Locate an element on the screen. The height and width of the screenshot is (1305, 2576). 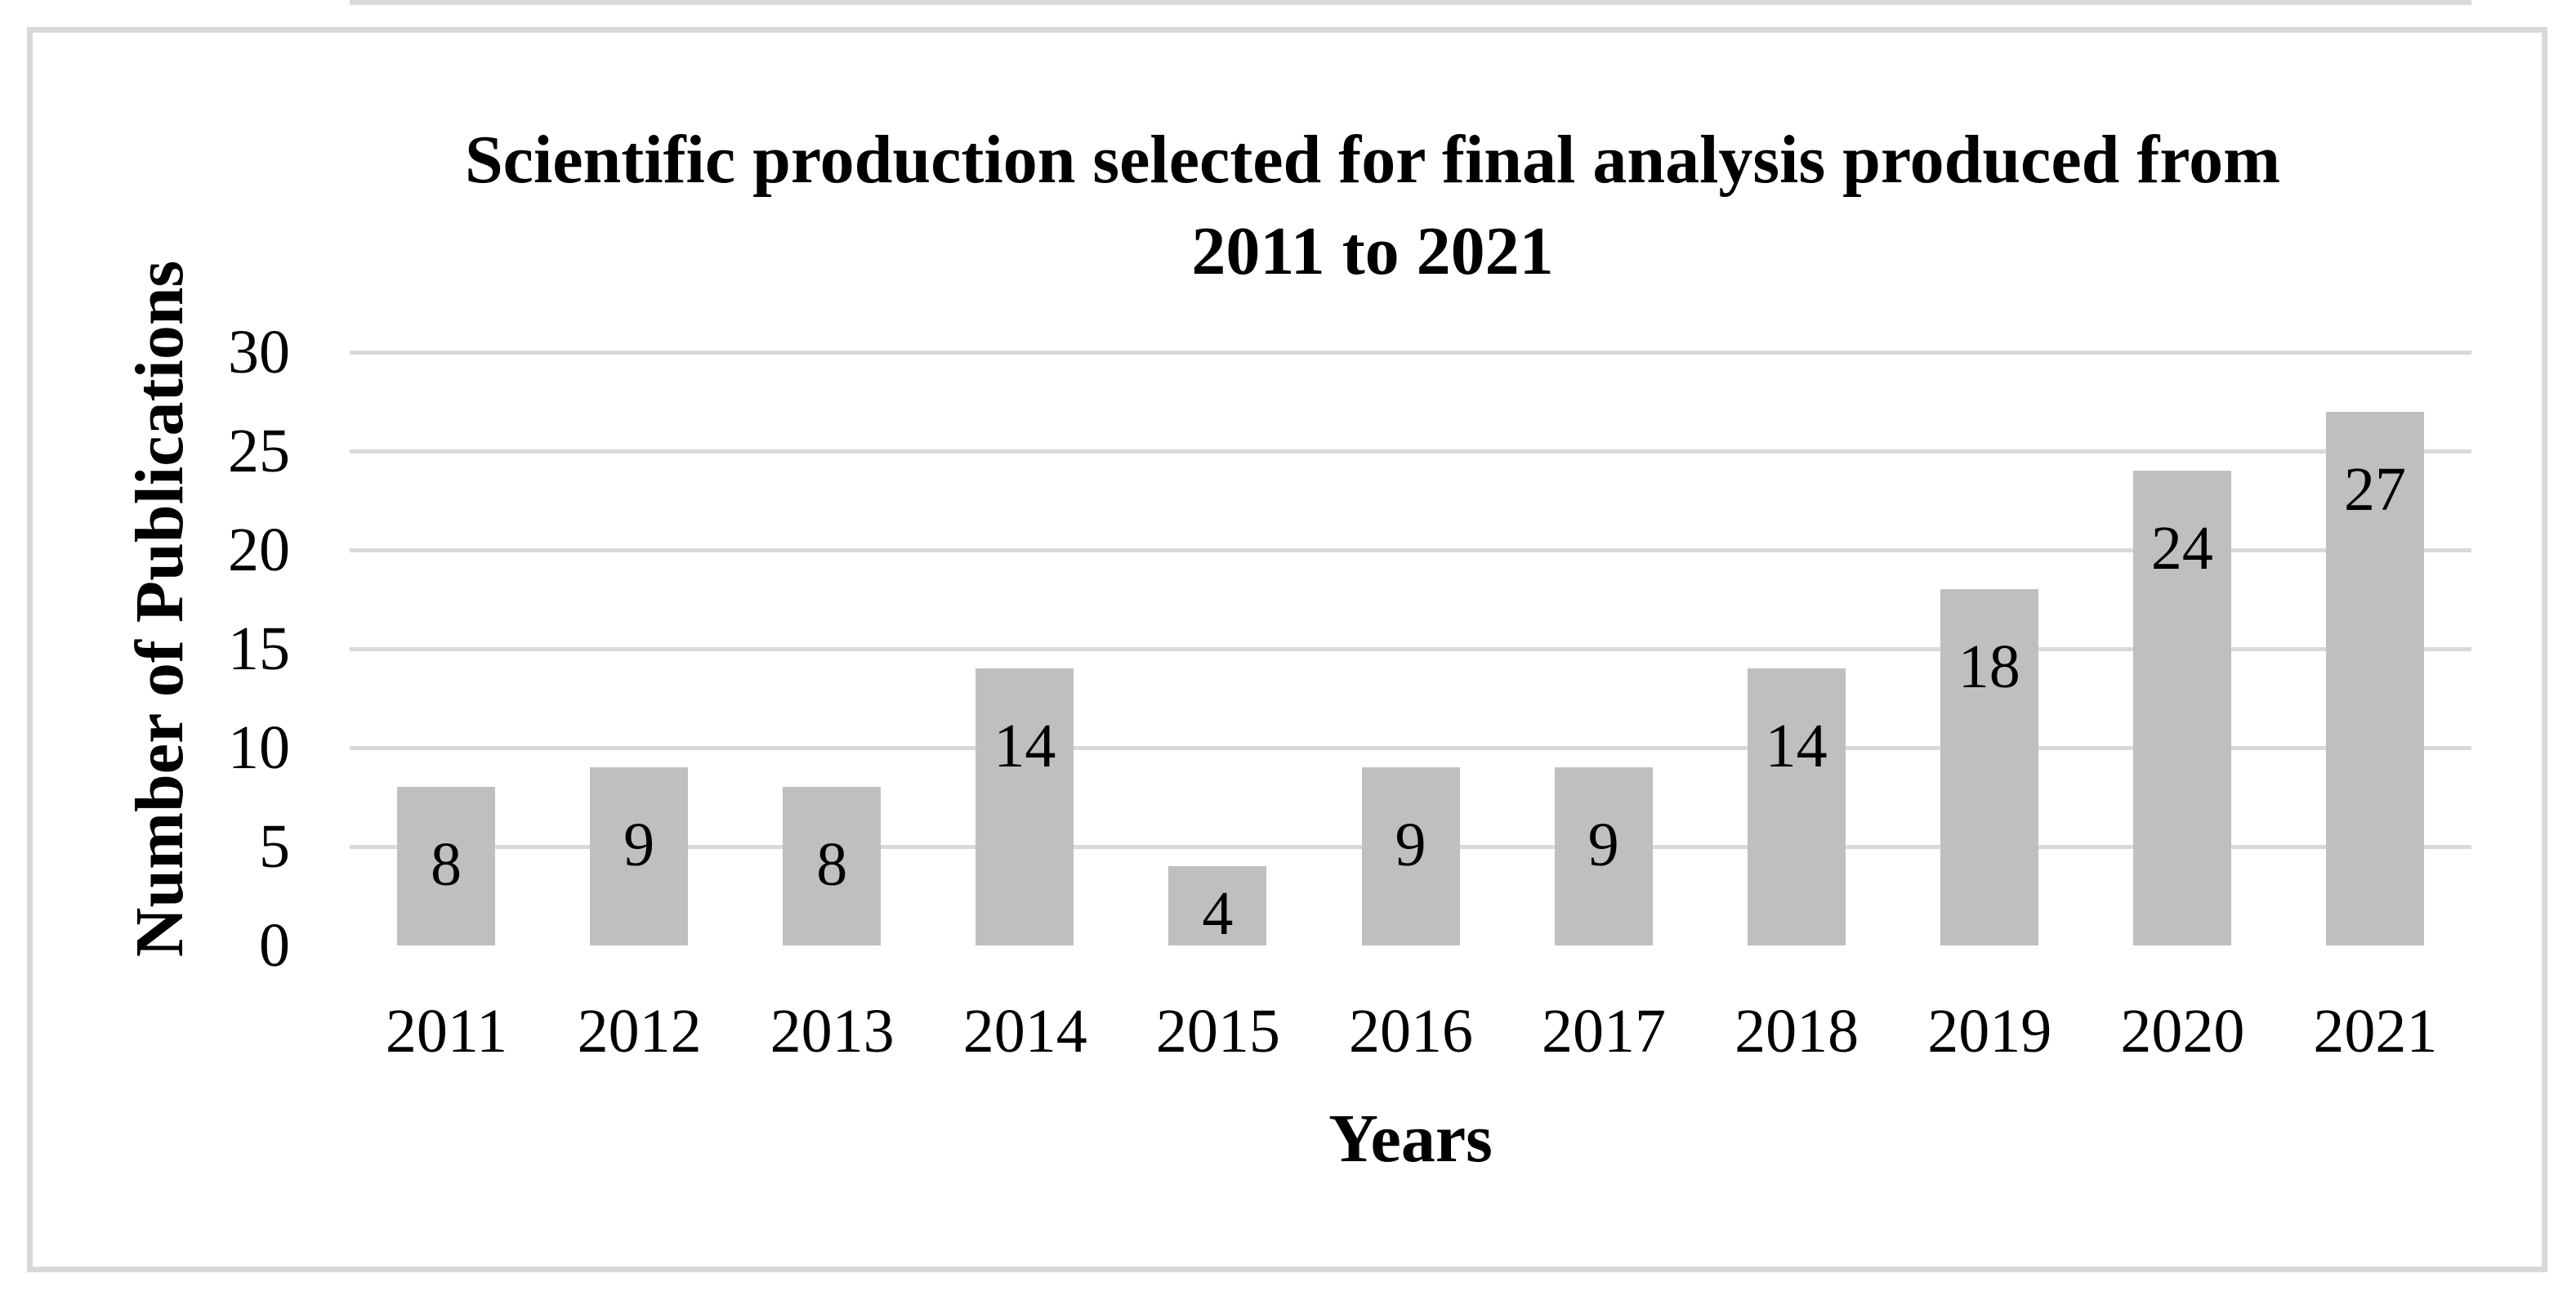
bar-2013: 8 is located at coordinates (833, 866).